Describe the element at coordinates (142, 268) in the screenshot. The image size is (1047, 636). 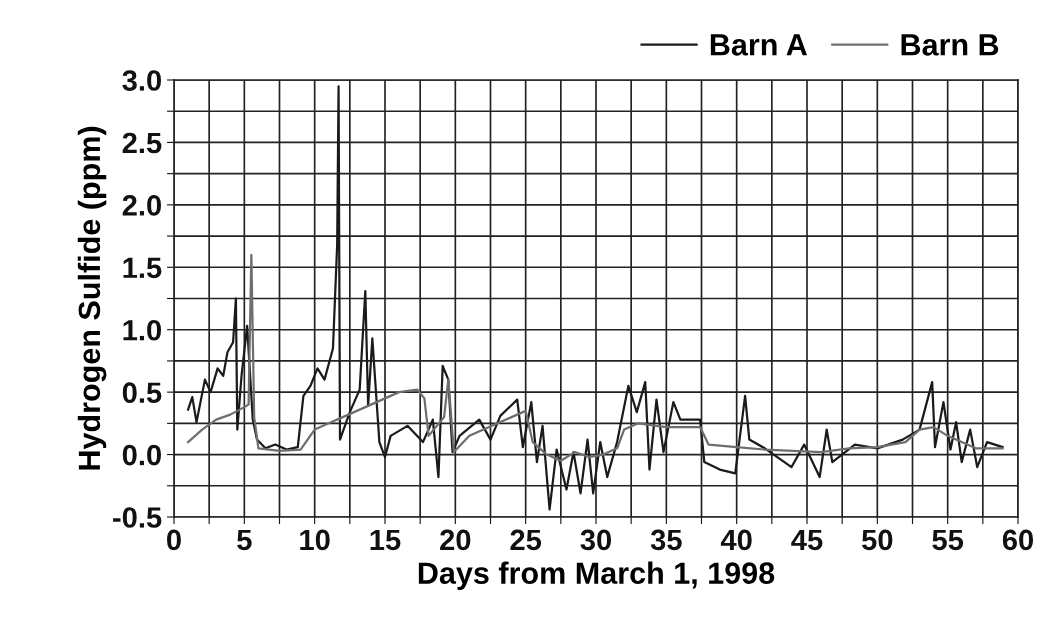
I see `y-tick-label: 1.5` at that location.